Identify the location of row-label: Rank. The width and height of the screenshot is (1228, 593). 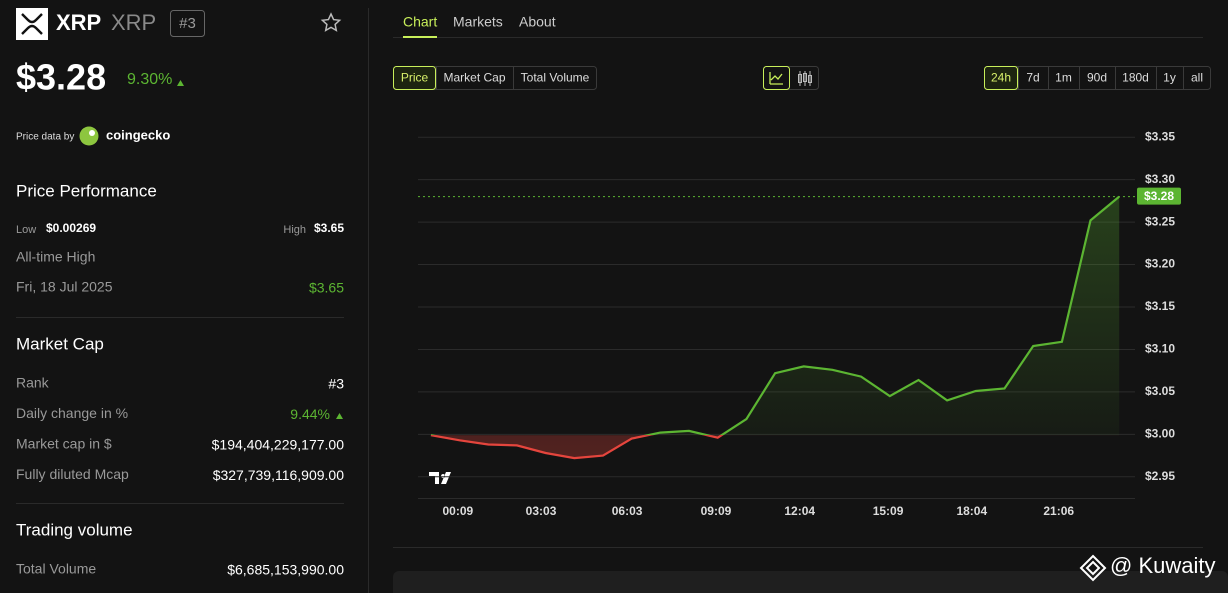
(33, 383).